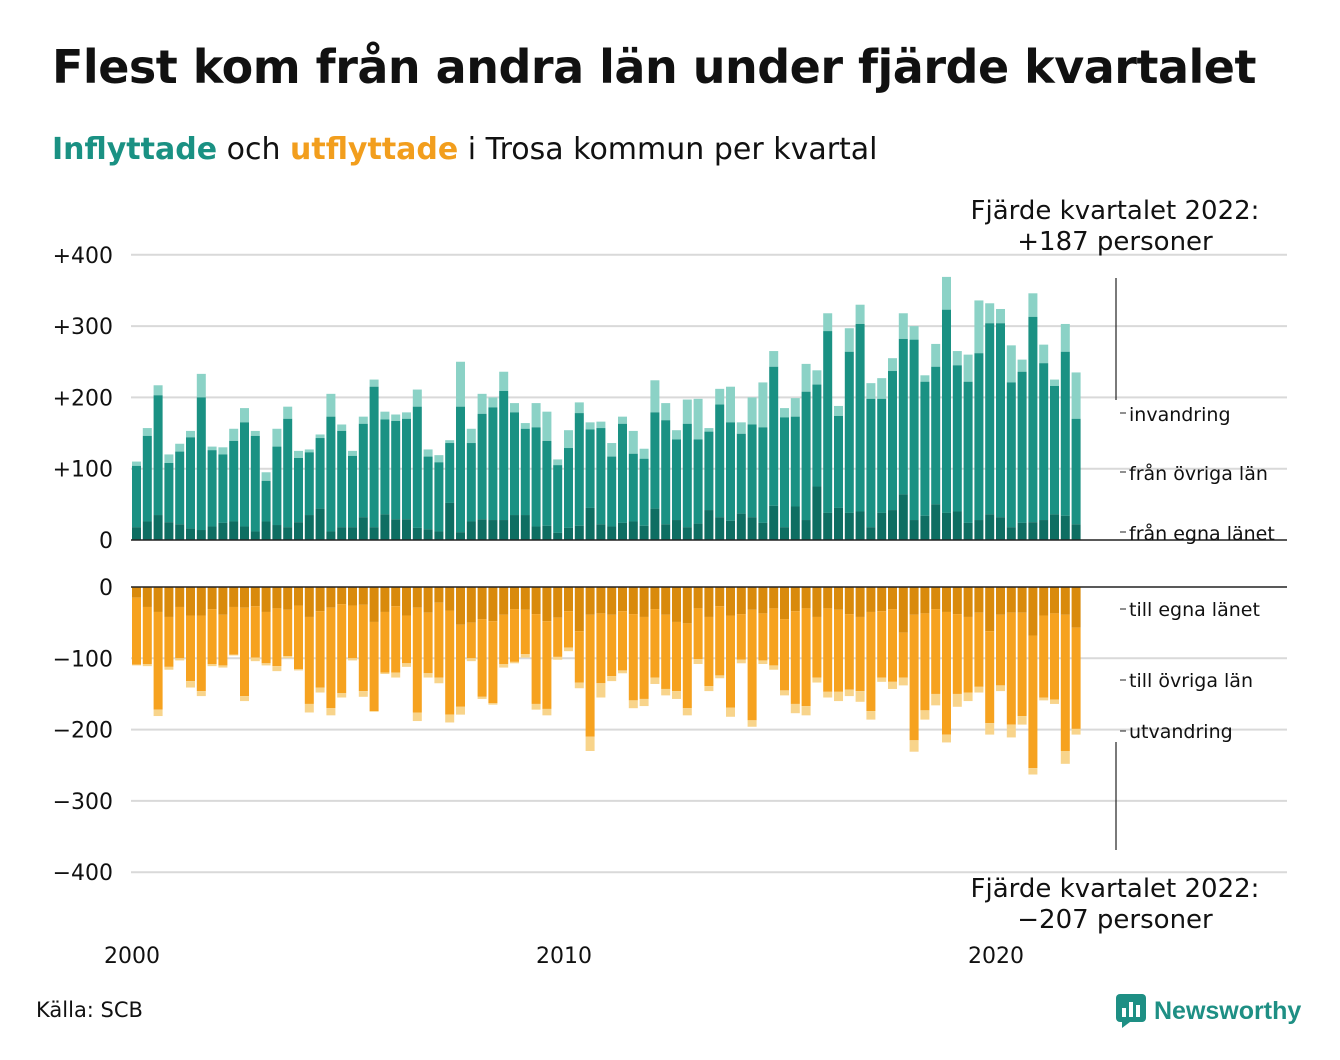 Image resolution: width=1340 pixels, height=1060 pixels. What do you see at coordinates (83, 470) in the screenshot?
I see `y-tick-label: +100` at bounding box center [83, 470].